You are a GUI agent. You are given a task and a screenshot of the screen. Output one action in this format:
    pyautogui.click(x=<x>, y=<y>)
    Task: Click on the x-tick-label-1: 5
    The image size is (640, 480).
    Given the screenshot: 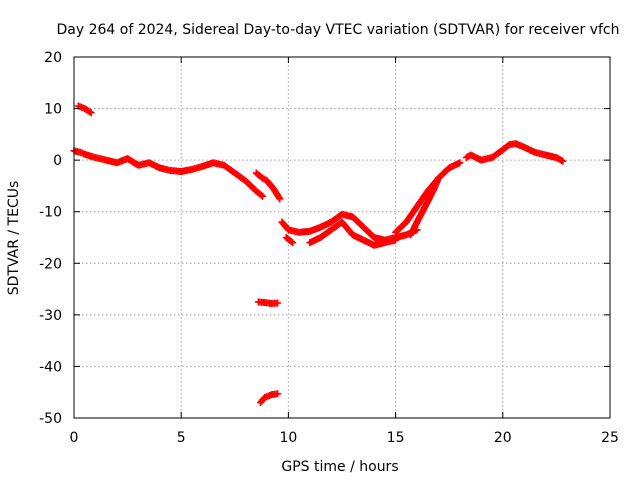 What is the action you would take?
    pyautogui.click(x=181, y=438)
    